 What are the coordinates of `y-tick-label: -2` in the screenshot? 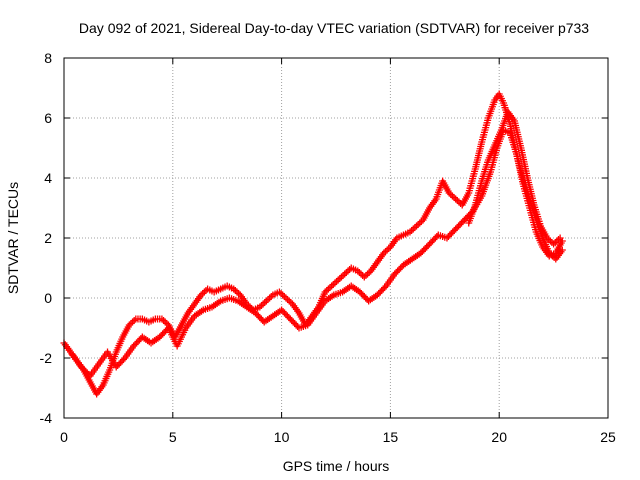 It's located at (46, 358).